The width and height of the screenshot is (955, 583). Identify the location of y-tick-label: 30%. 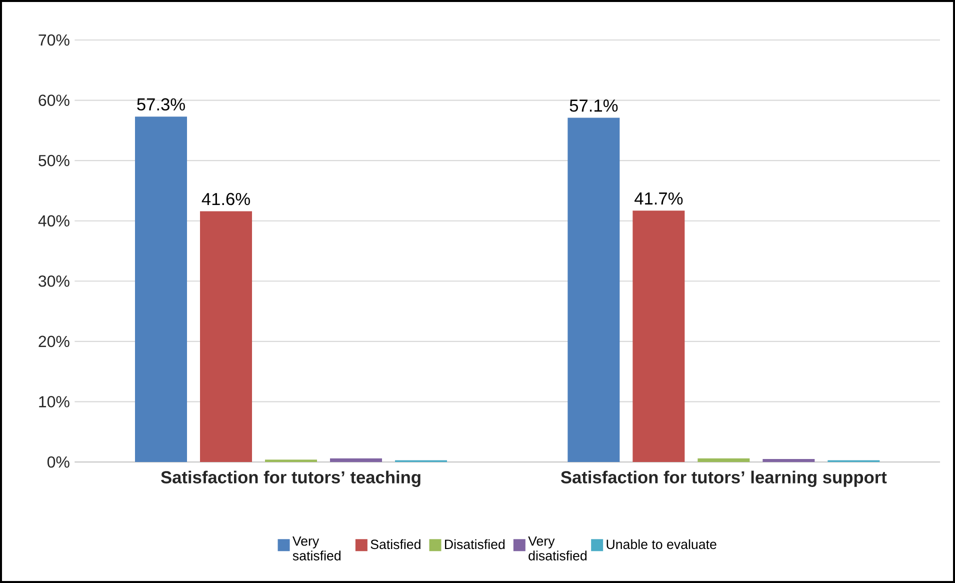
(54, 281).